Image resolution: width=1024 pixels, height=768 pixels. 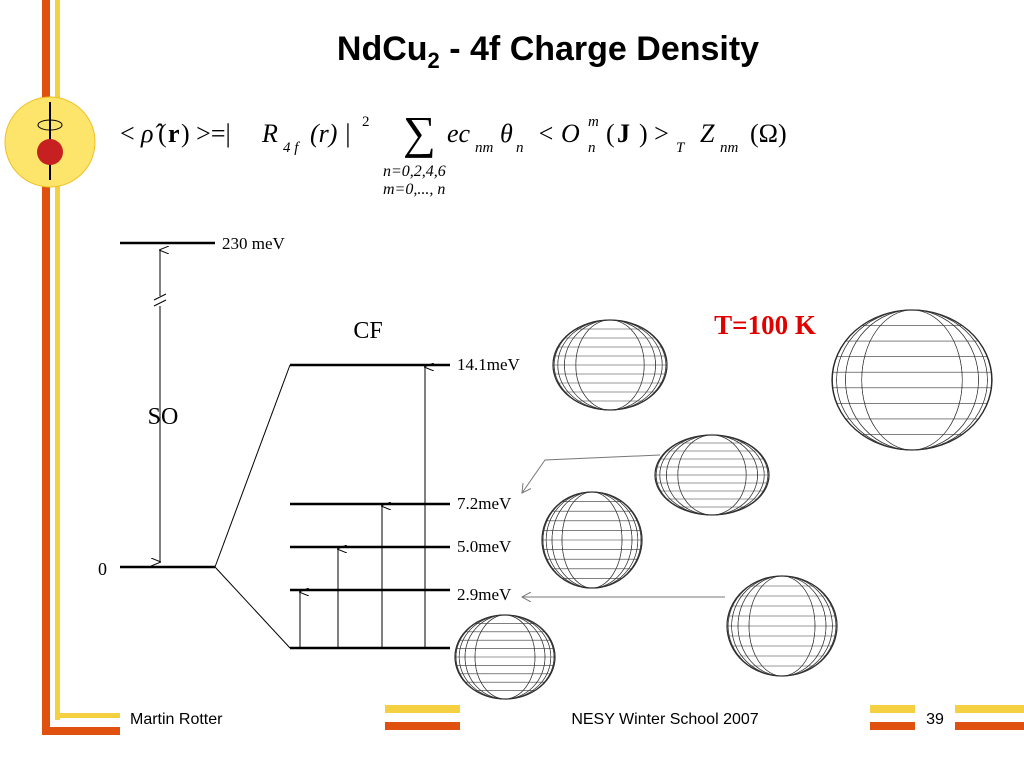 What do you see at coordinates (50, 125) in the screenshot?
I see `logo-orbit` at bounding box center [50, 125].